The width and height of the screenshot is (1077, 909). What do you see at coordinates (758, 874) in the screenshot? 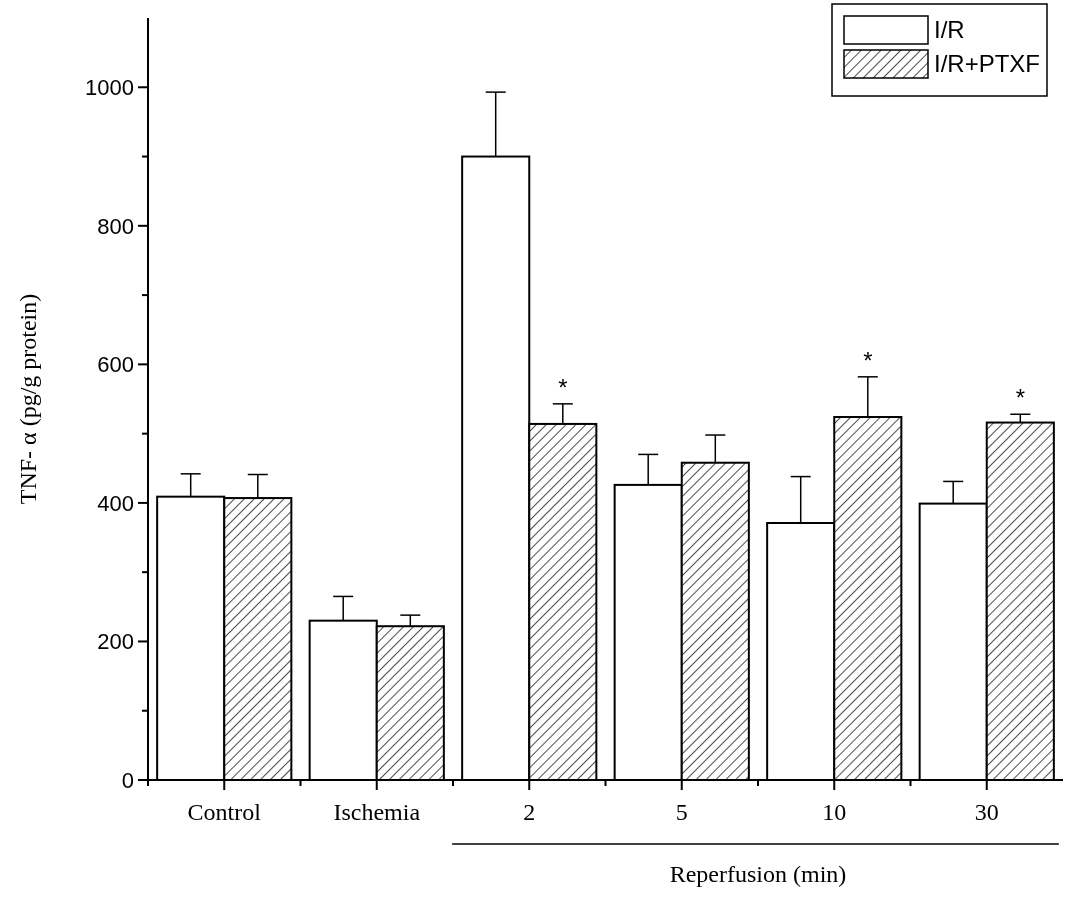
I see `text: Reperfusion (min)` at bounding box center [758, 874].